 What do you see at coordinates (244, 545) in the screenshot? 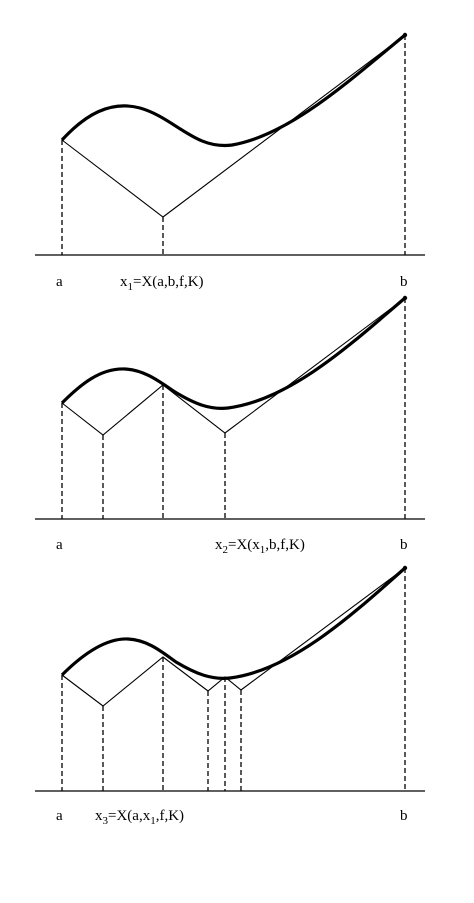
I see `formula-part: =X(x` at bounding box center [244, 545].